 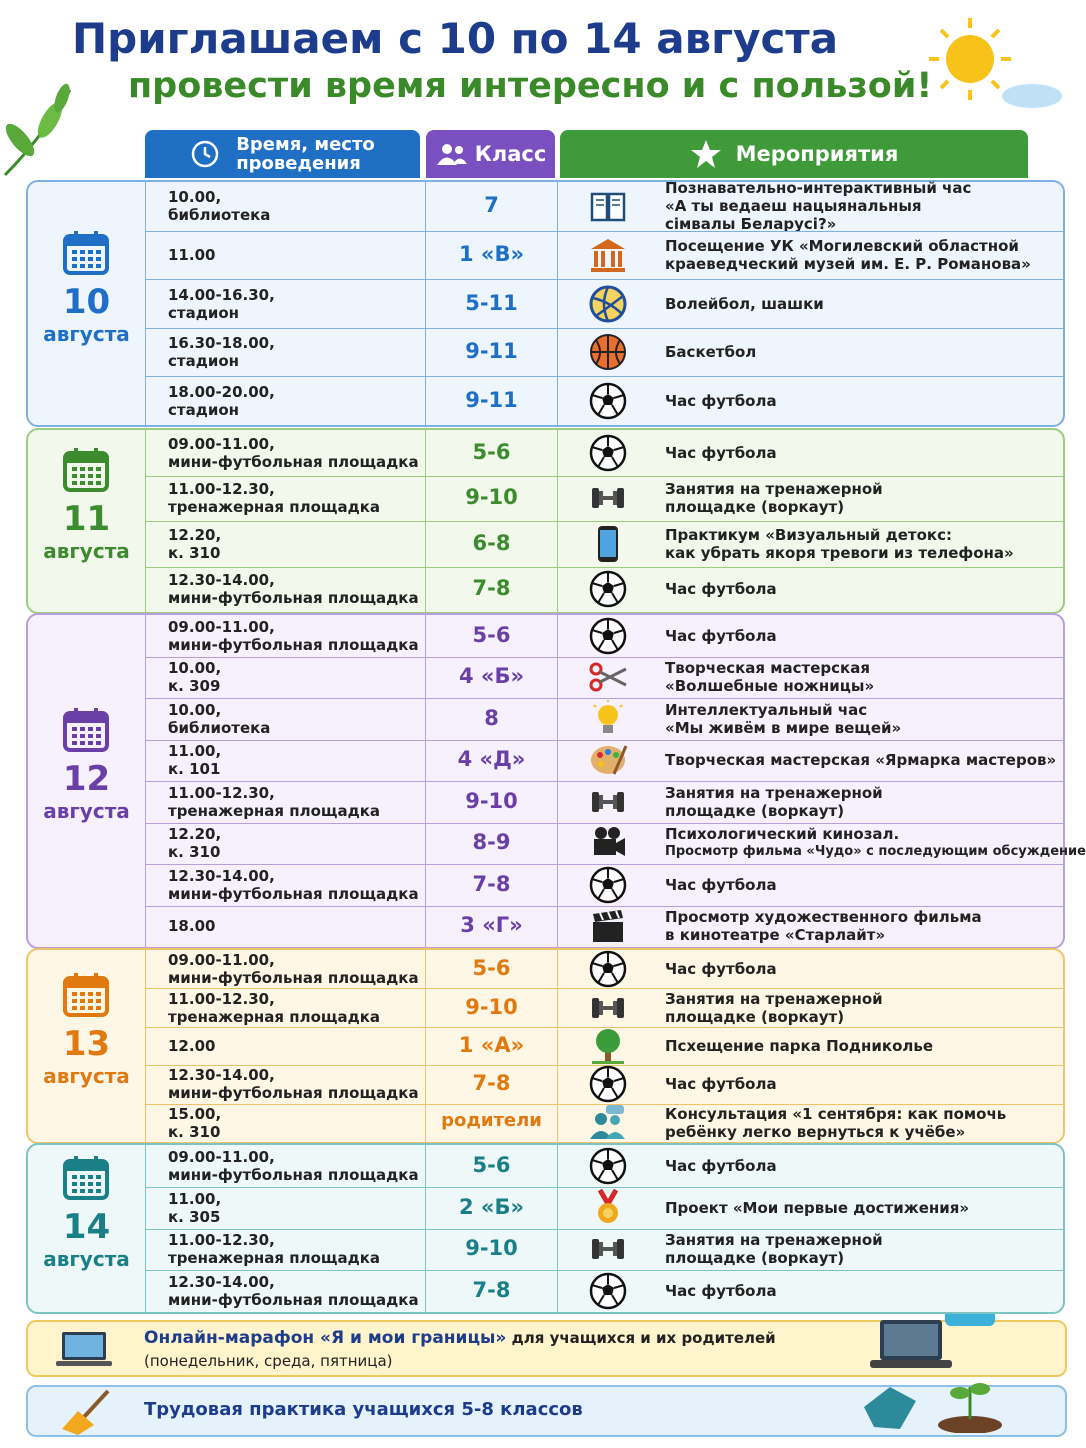 What do you see at coordinates (86, 252) in the screenshot?
I see `calendar-icon` at bounding box center [86, 252].